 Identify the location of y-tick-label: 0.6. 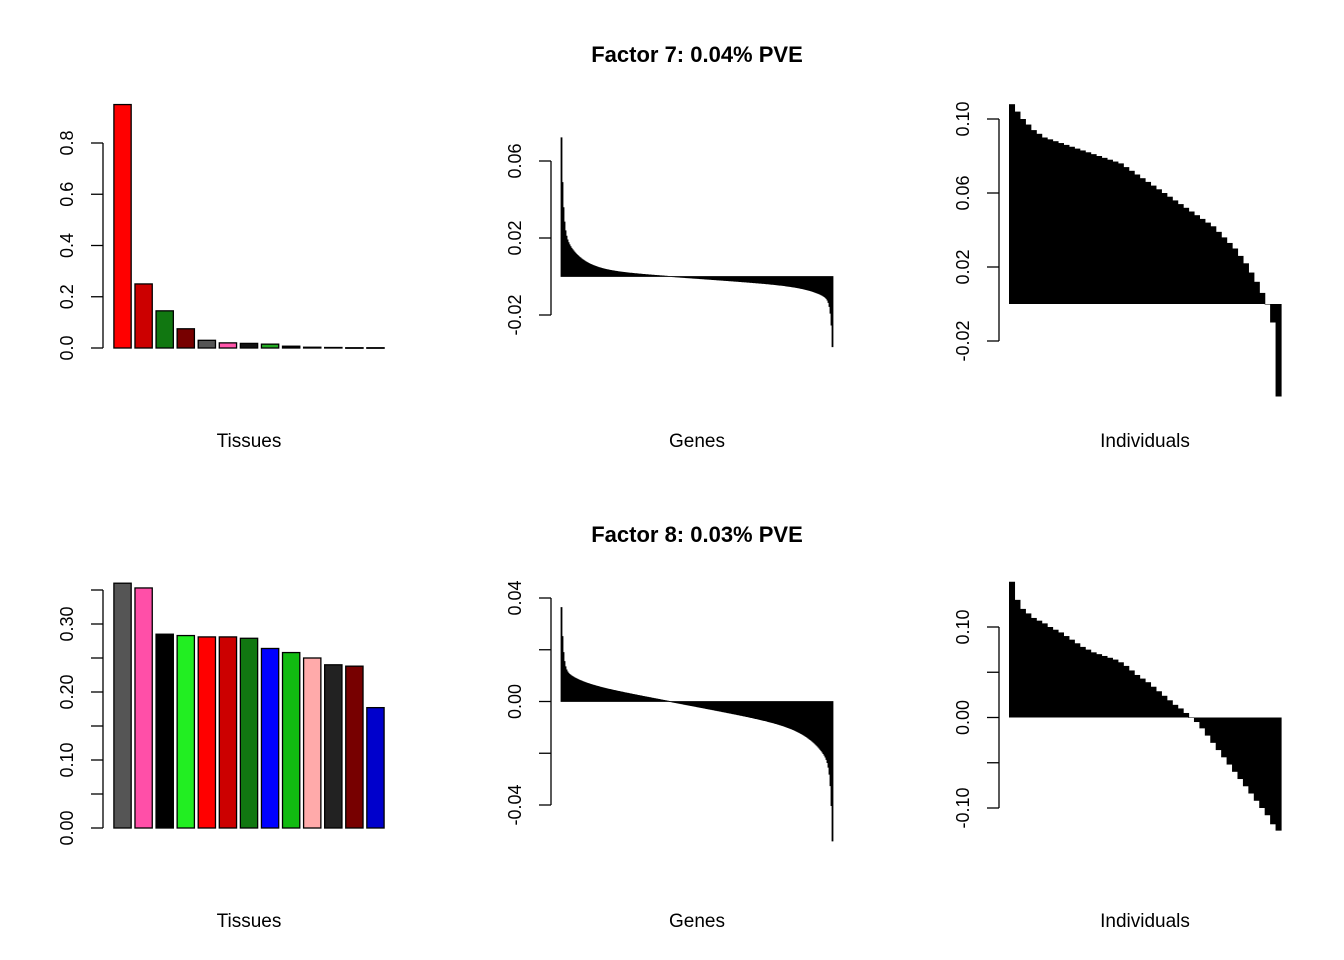
(67, 194).